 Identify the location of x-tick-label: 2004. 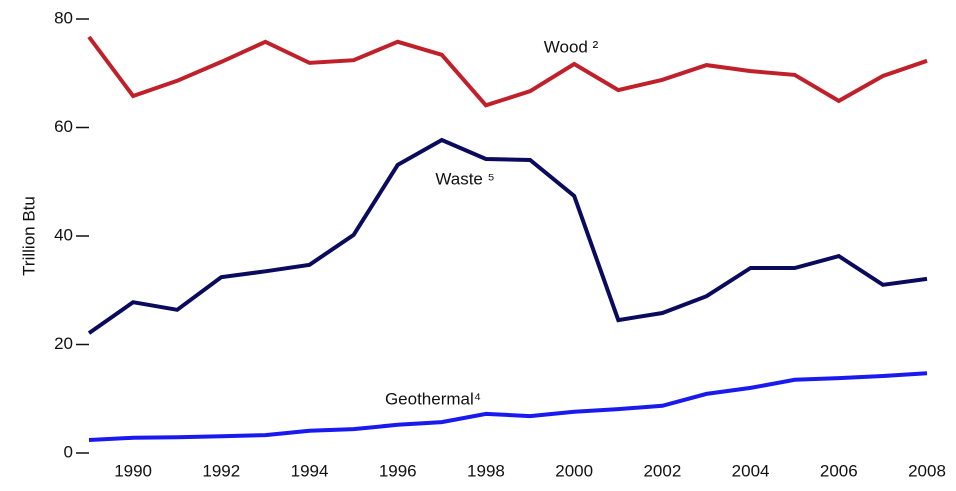
(751, 470).